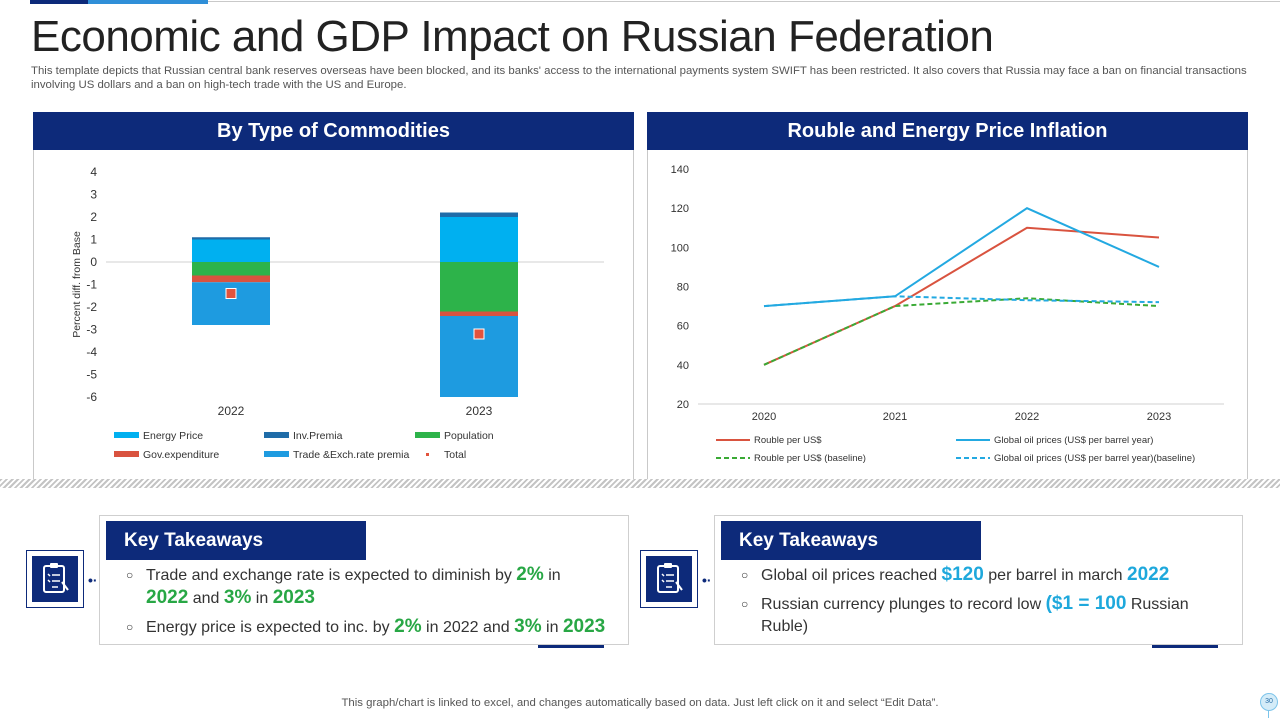 This screenshot has width=1280, height=720. What do you see at coordinates (469, 436) in the screenshot?
I see `legend-label: Population` at bounding box center [469, 436].